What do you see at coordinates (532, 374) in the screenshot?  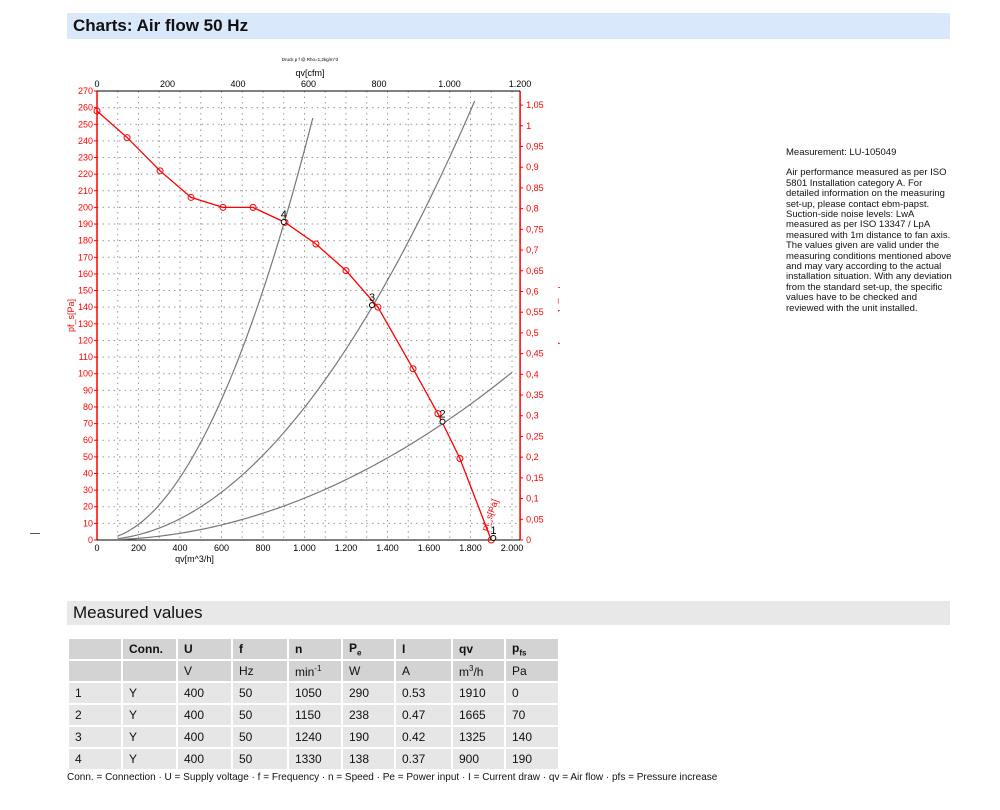 I see `y2-tick-label: 0,4` at bounding box center [532, 374].